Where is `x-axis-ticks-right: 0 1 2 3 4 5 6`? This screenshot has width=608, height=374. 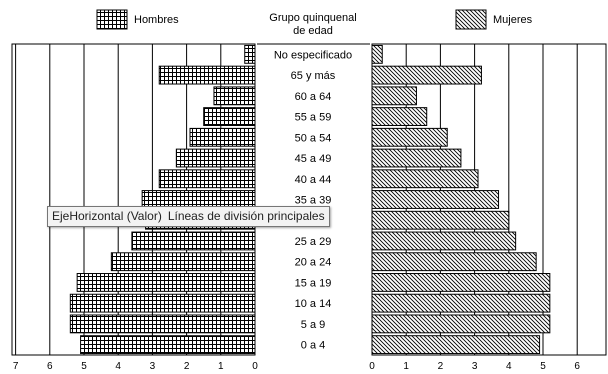
x-axis-ticks-right: 0 1 2 3 4 5 6 is located at coordinates (474, 366).